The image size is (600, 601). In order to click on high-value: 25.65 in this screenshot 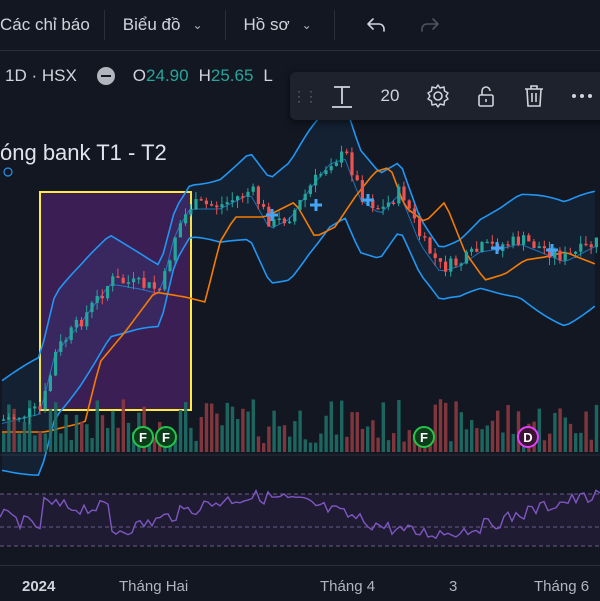, I will do `click(232, 75)`.